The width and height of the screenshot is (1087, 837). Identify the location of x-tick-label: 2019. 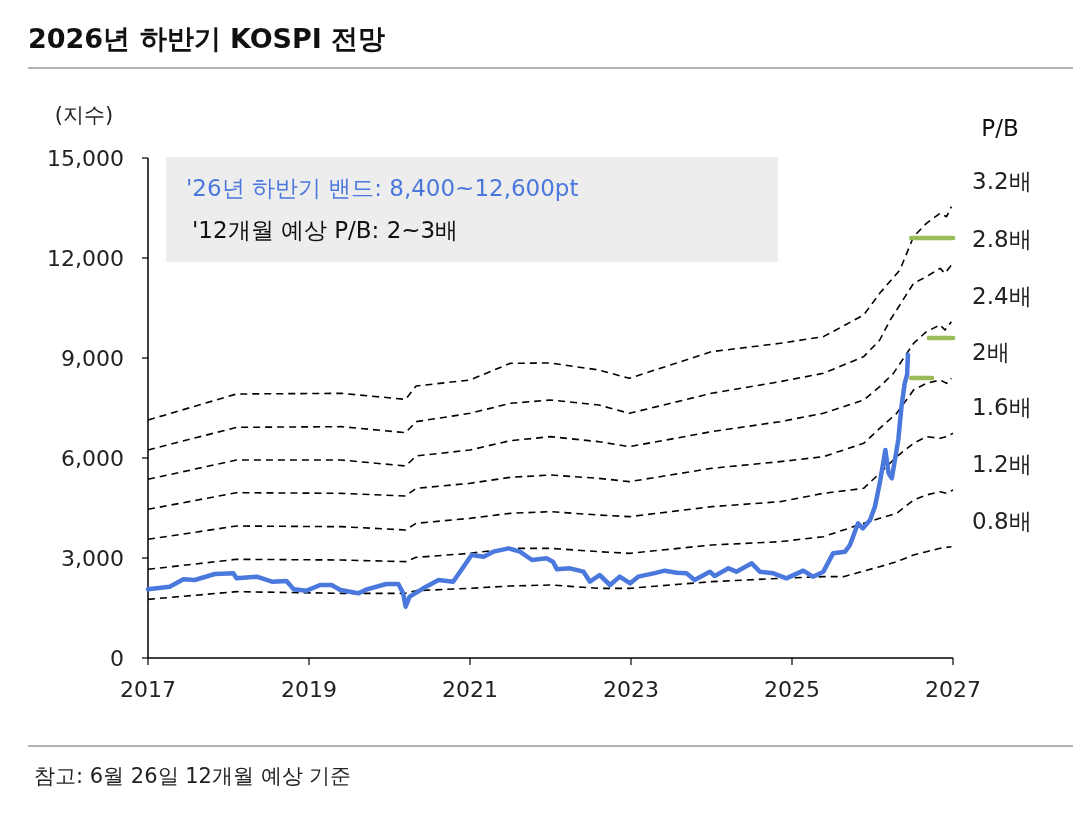
(309, 689).